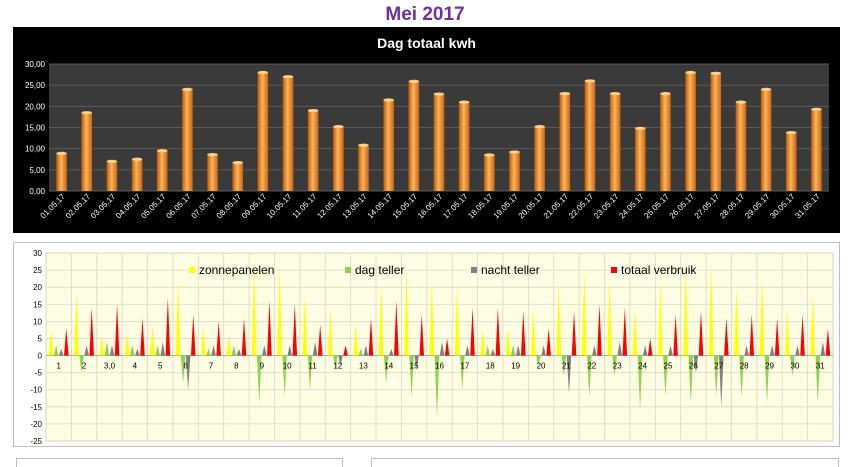  Describe the element at coordinates (379, 270) in the screenshot. I see `legend-label: dag teller` at that location.